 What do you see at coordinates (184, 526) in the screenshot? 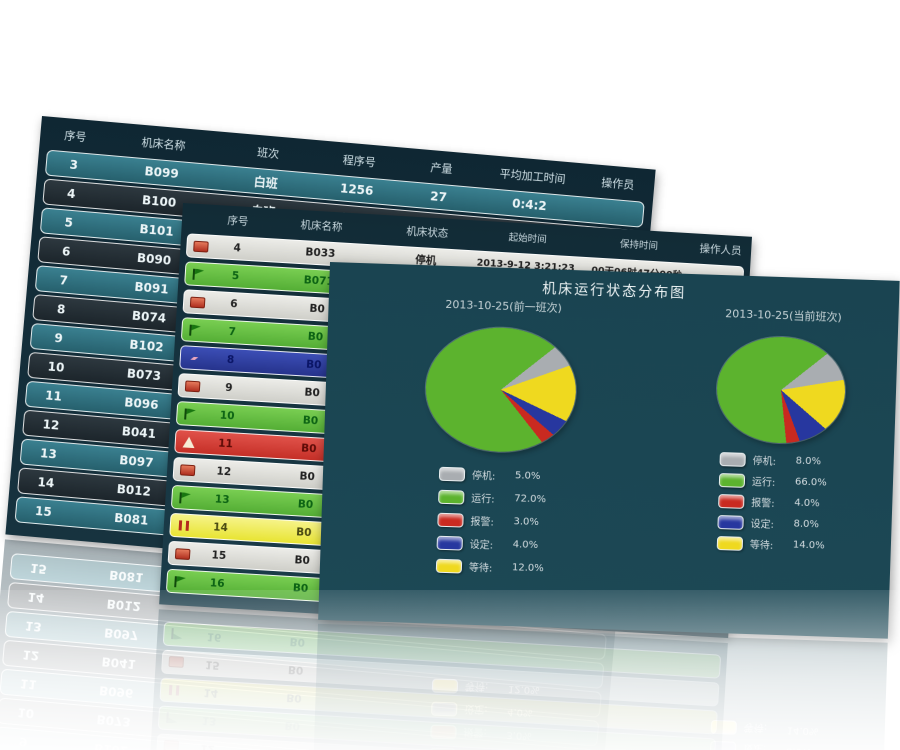
I see `pause-icon` at bounding box center [184, 526].